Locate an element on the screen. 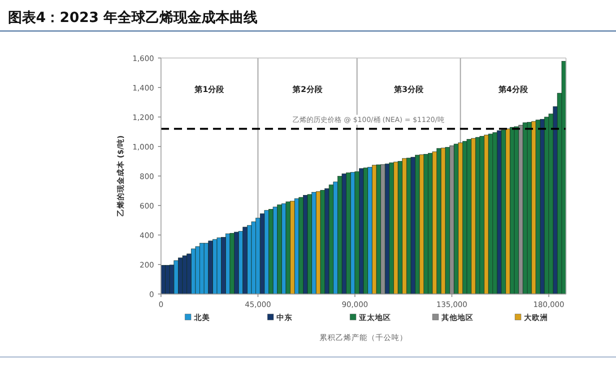 The height and width of the screenshot is (388, 616). annotation: 第4分段 is located at coordinates (513, 89).